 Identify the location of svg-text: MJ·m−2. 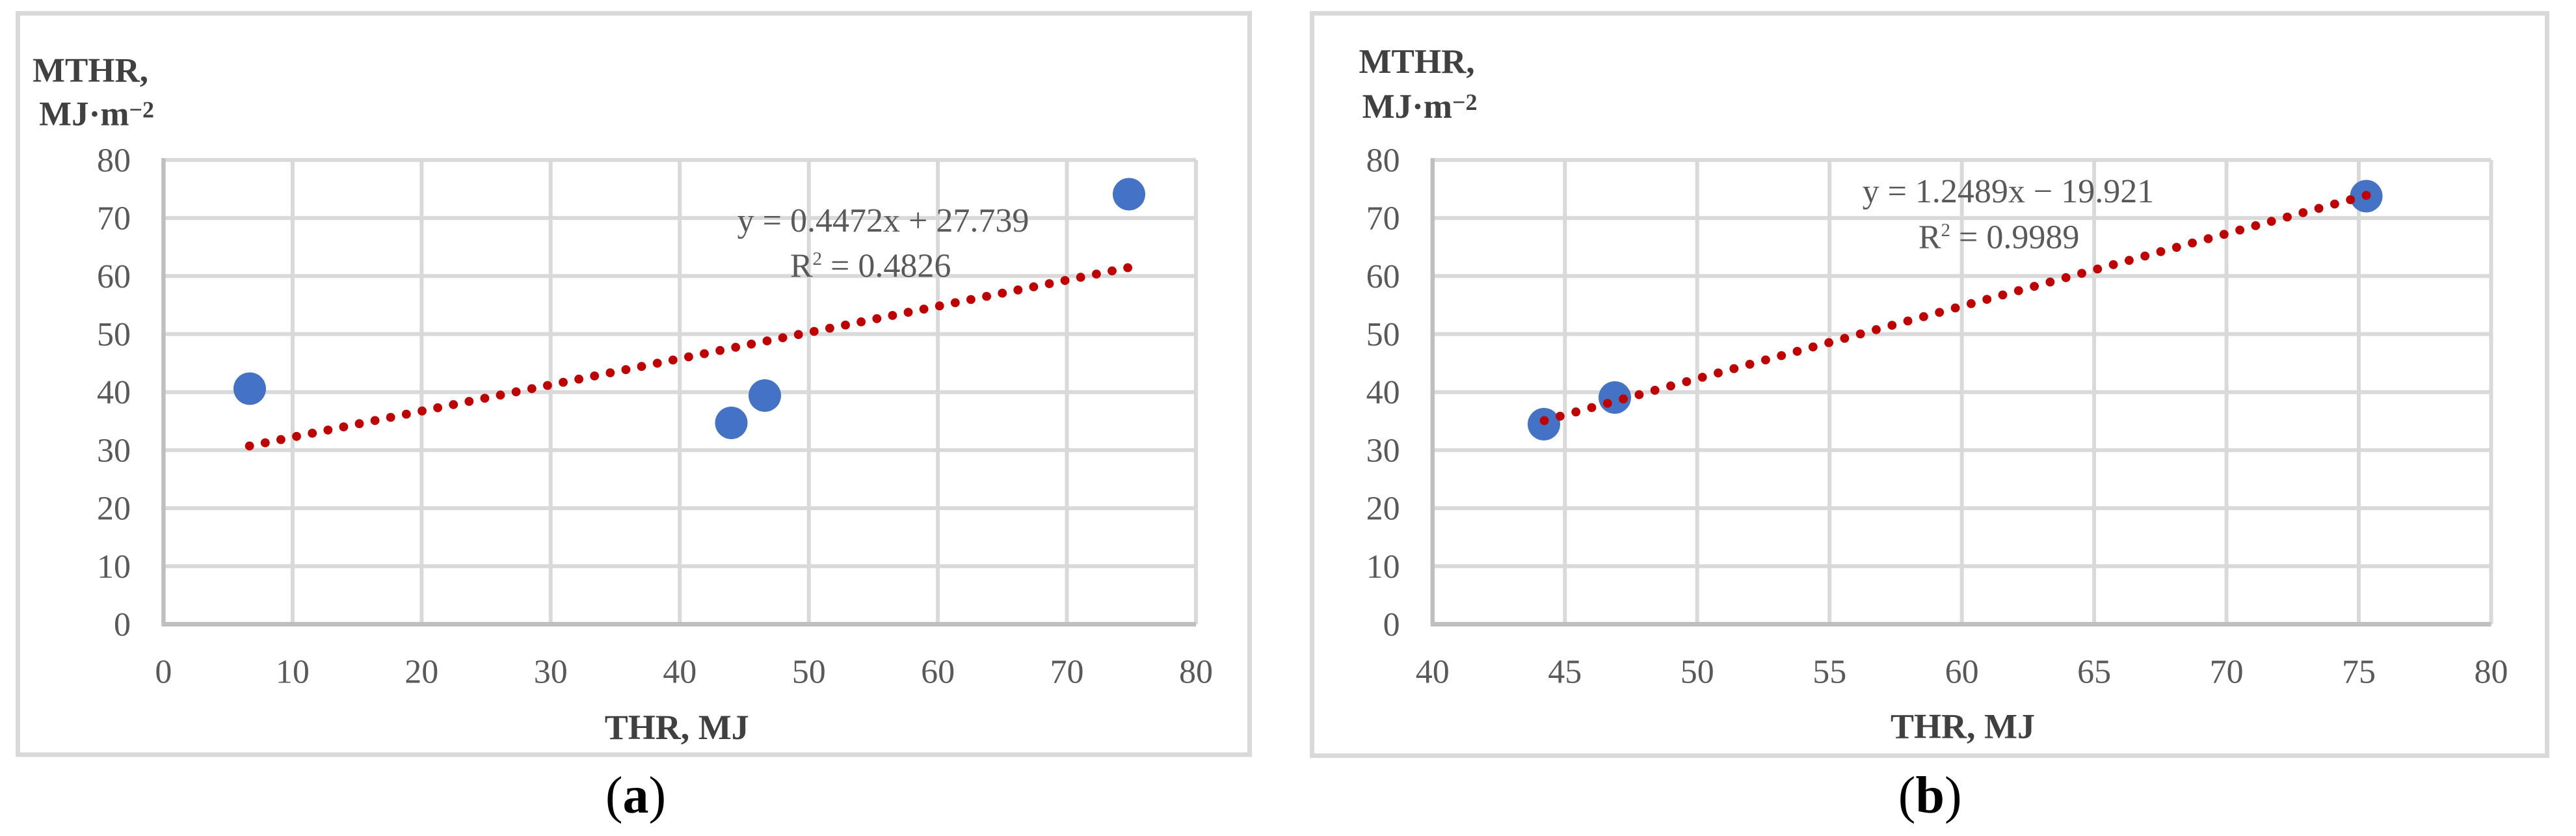
(97, 114).